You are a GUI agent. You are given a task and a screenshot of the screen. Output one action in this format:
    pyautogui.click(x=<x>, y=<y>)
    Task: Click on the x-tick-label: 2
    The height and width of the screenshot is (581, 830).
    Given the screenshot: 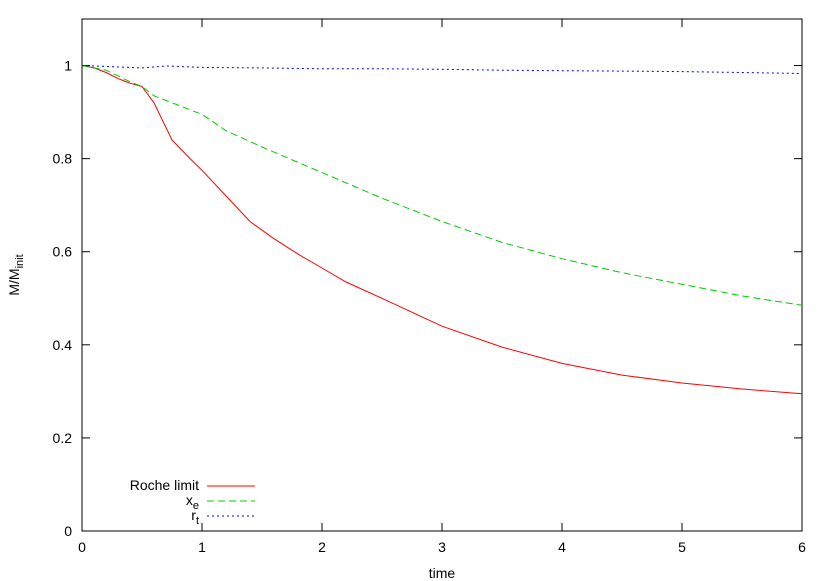 What is the action you would take?
    pyautogui.click(x=322, y=547)
    